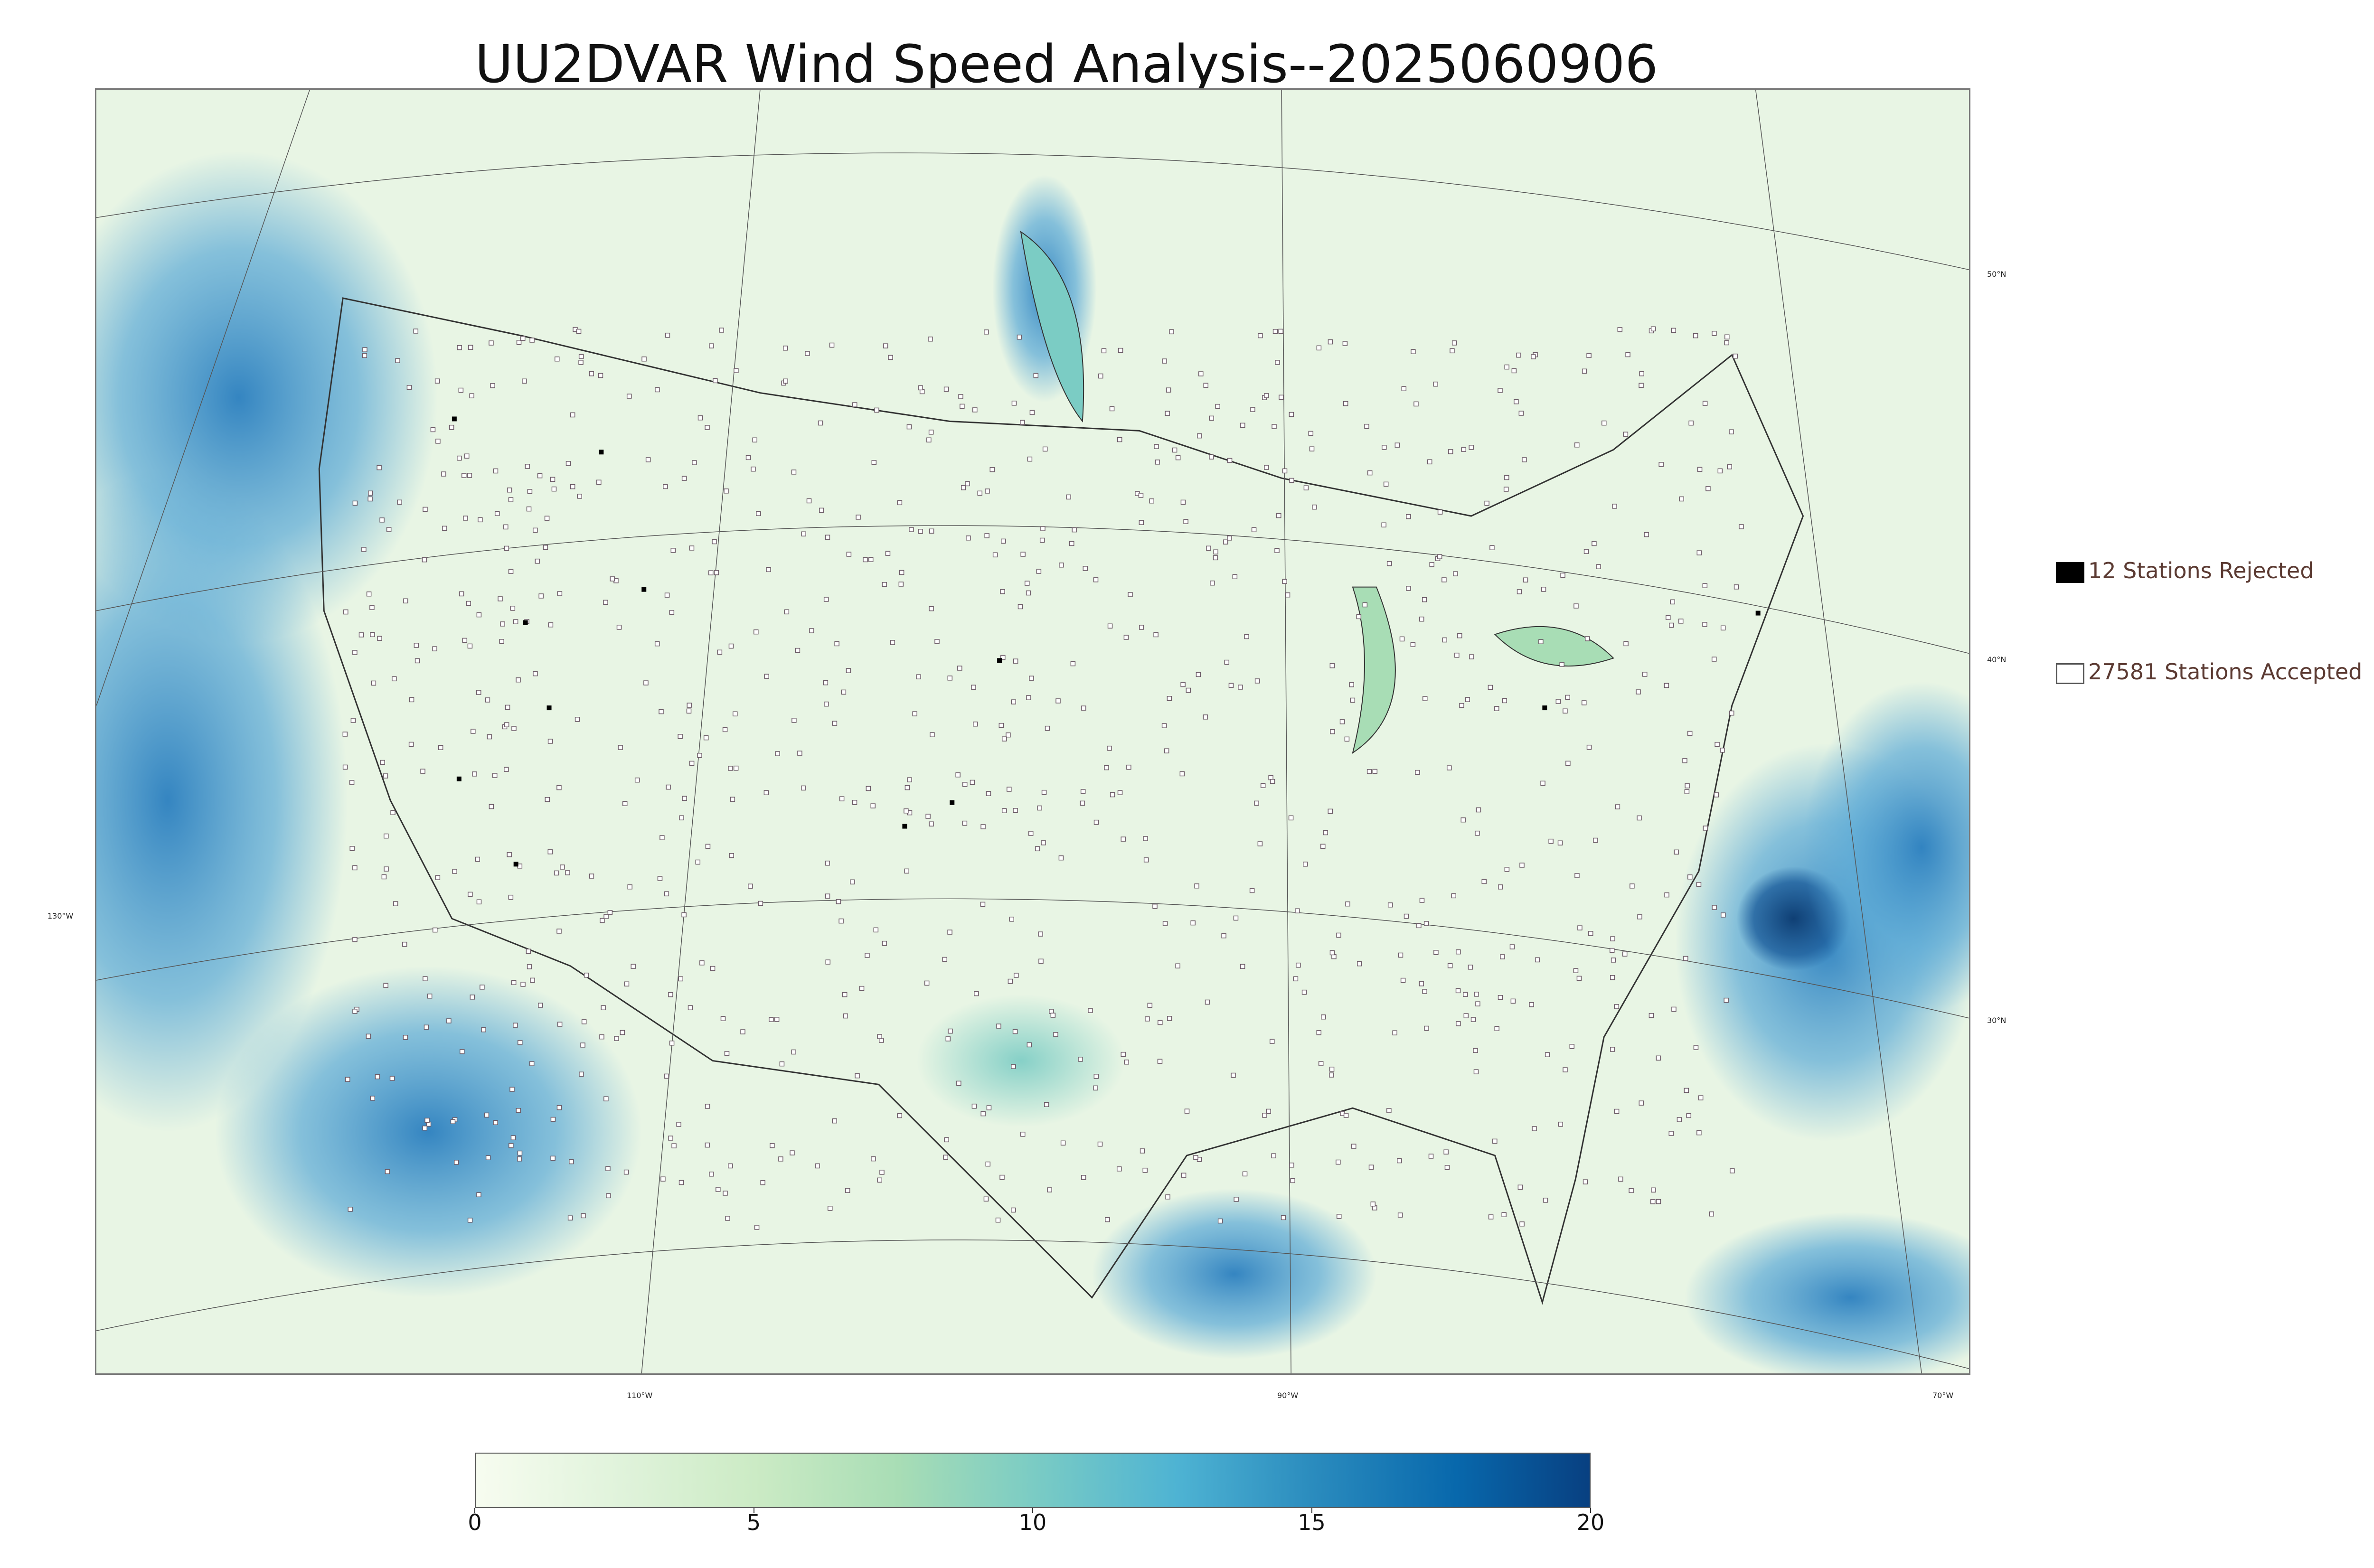 This screenshot has height=1568, width=2374. Describe the element at coordinates (2185, 570) in the screenshot. I see `legend-rejected: 12 Stations Rejected` at that location.